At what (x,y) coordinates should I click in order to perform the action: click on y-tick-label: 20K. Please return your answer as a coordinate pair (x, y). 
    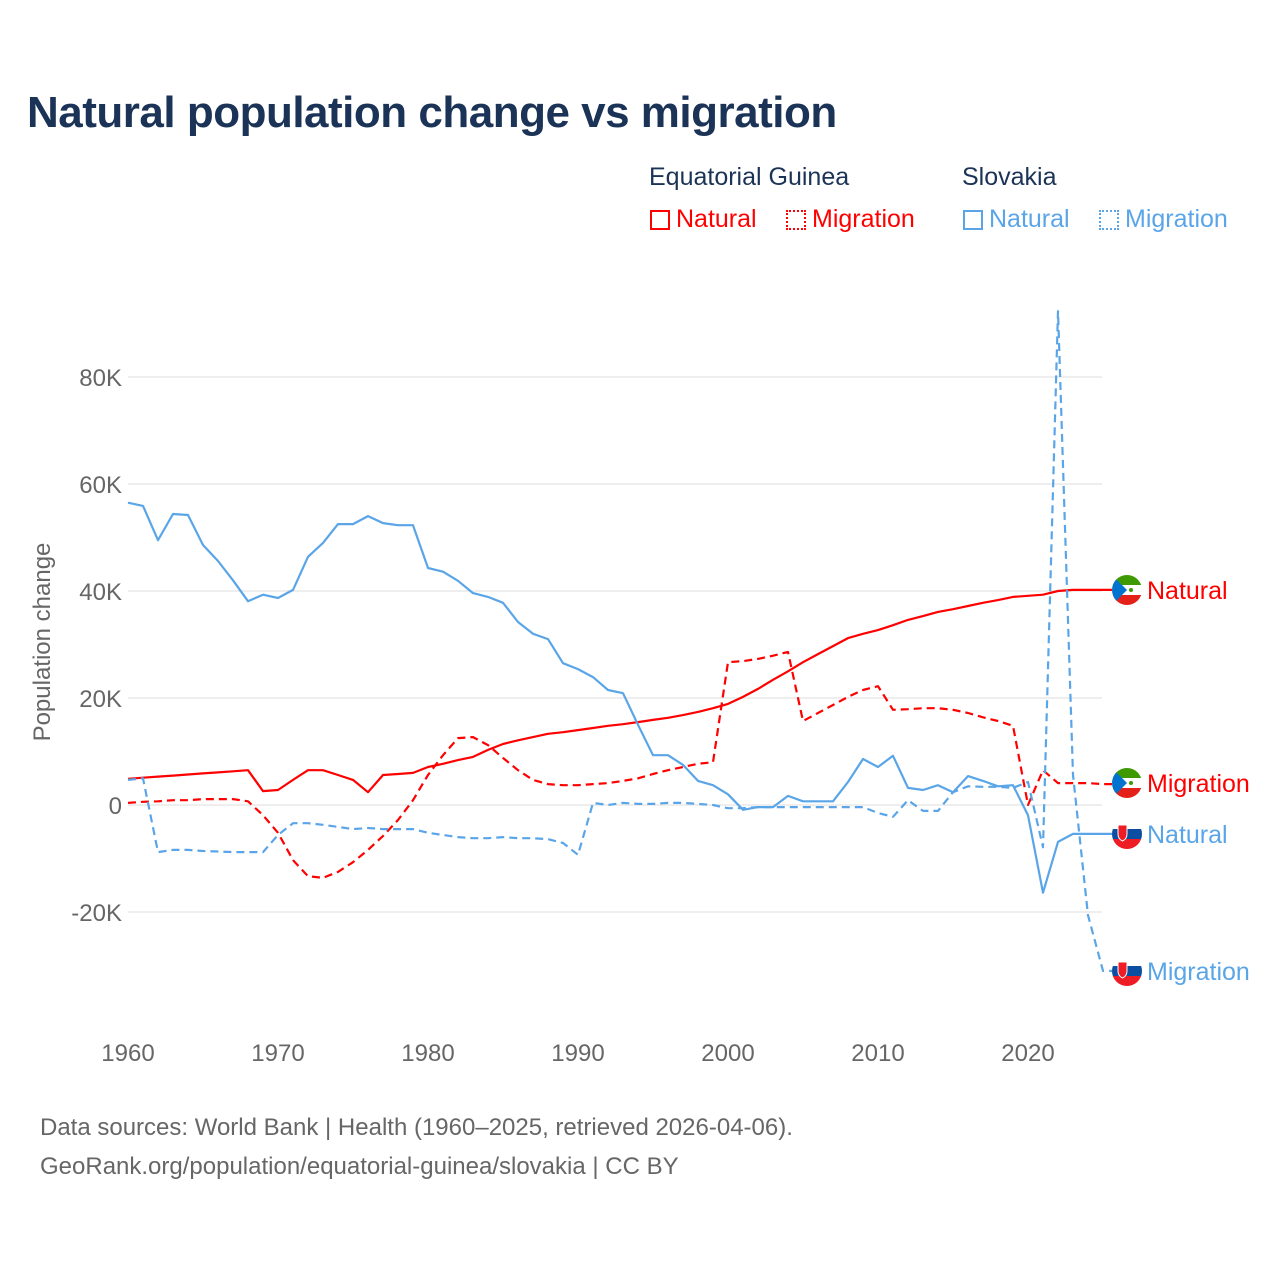
    Looking at the image, I should click on (100, 699).